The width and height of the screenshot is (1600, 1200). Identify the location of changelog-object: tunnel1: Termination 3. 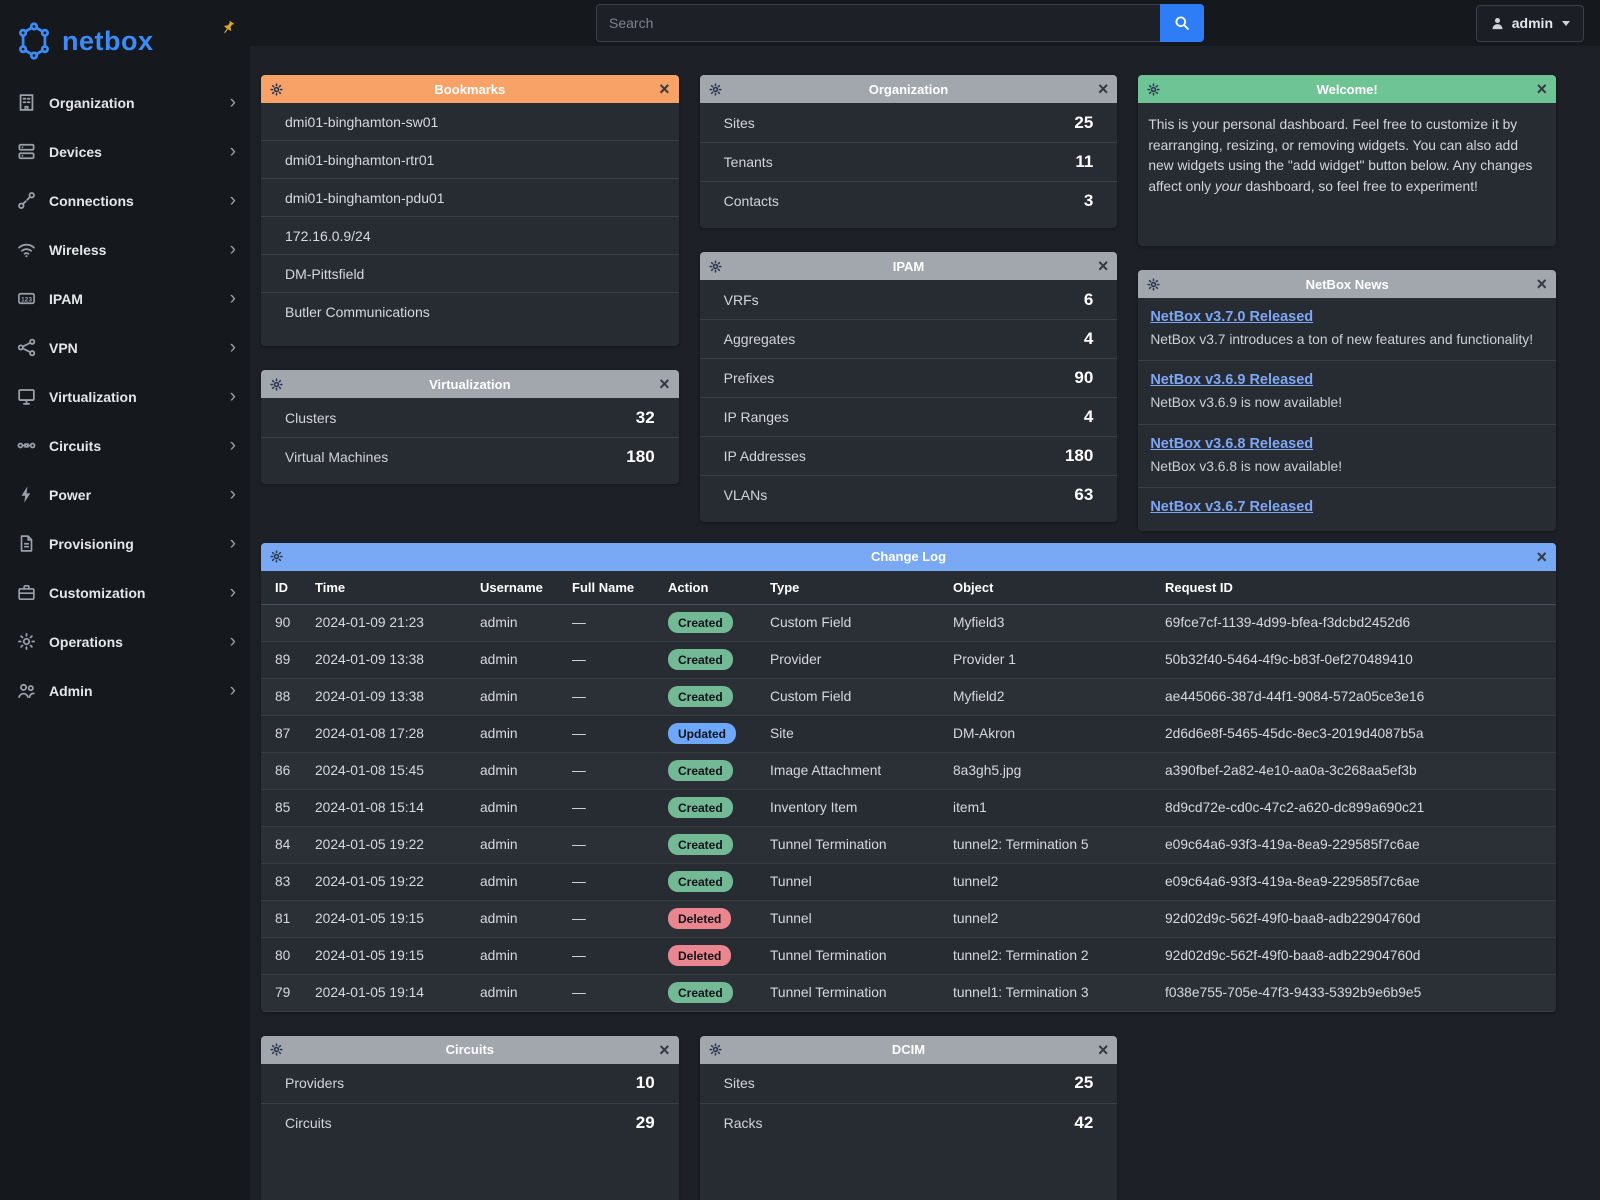
(1051, 993).